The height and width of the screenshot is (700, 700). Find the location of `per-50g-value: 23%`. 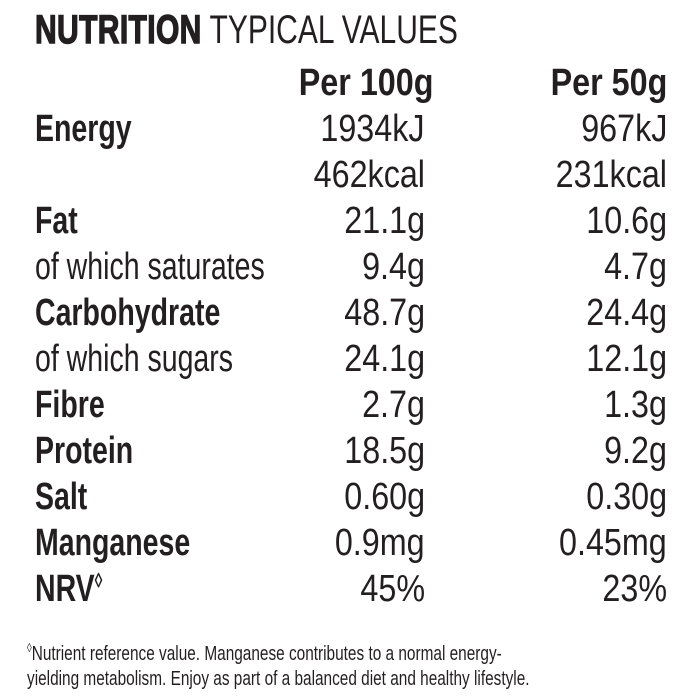

per-50g-value: 23% is located at coordinates (634, 589).